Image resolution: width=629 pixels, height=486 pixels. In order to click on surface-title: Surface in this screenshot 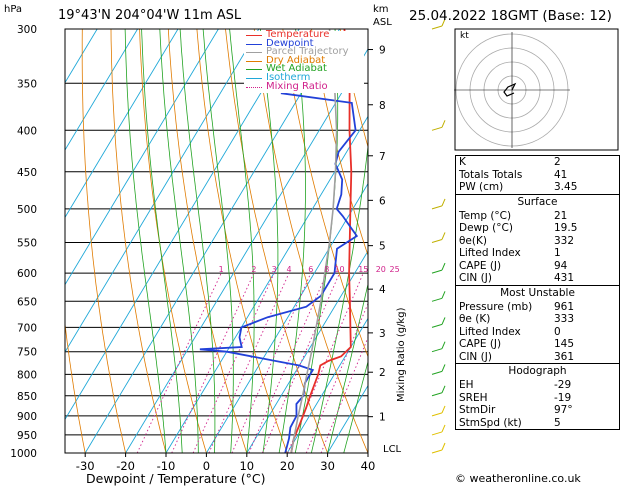, I will do `click(537, 201)`.